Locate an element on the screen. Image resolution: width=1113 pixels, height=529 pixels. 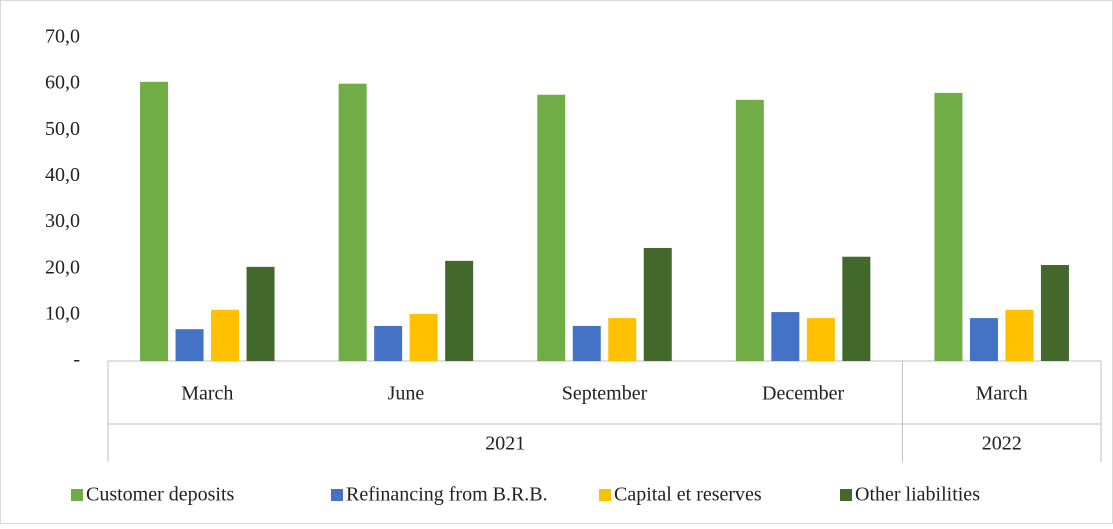
group-label: 2022 is located at coordinates (1002, 444).